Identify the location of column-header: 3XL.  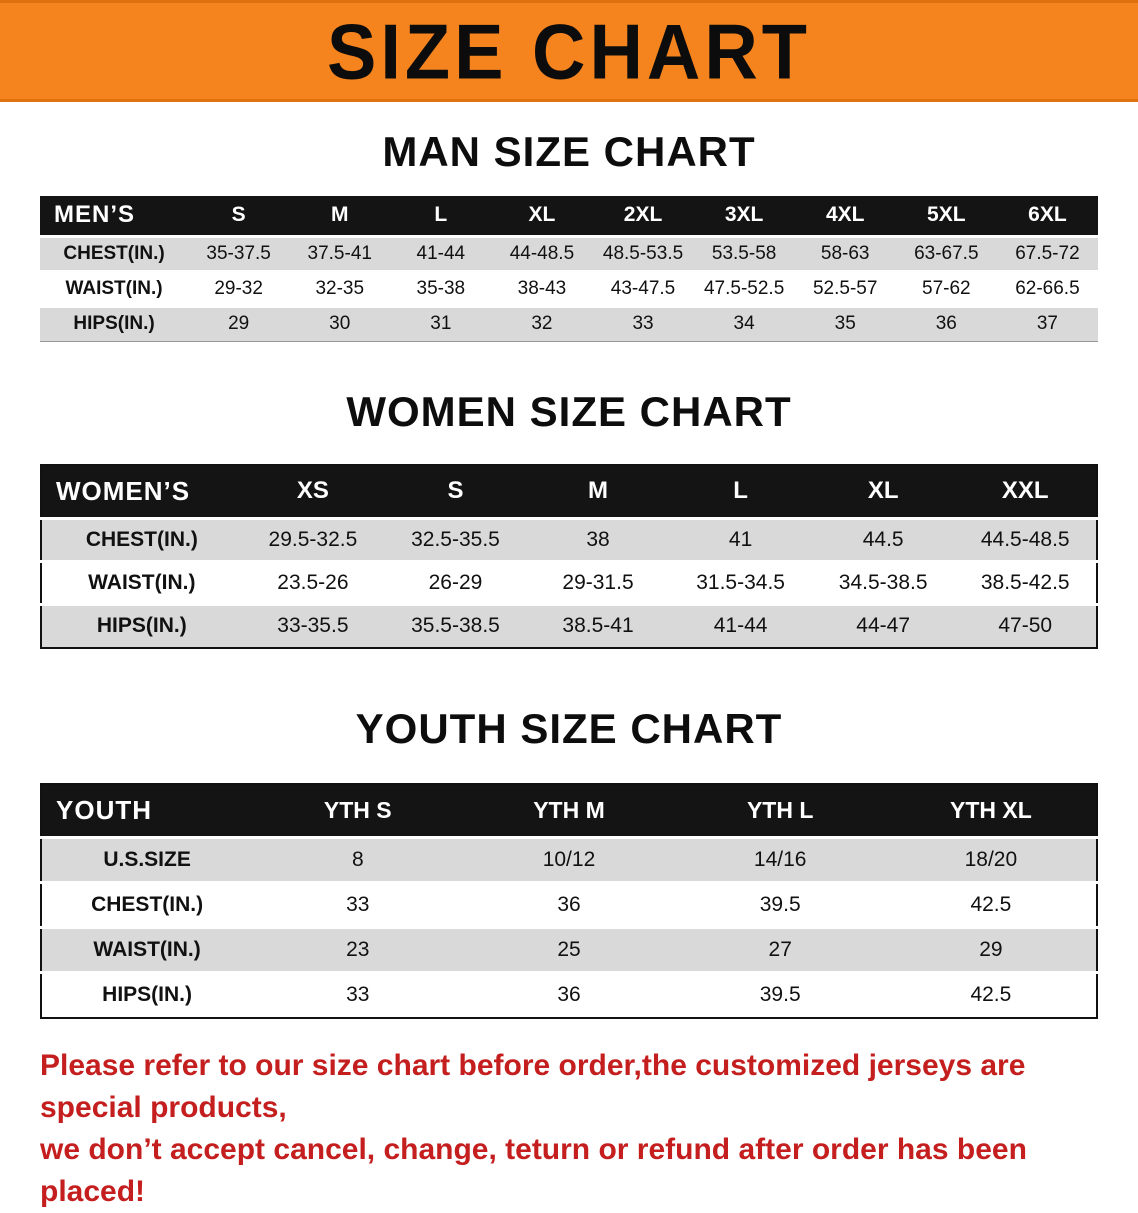
(744, 216).